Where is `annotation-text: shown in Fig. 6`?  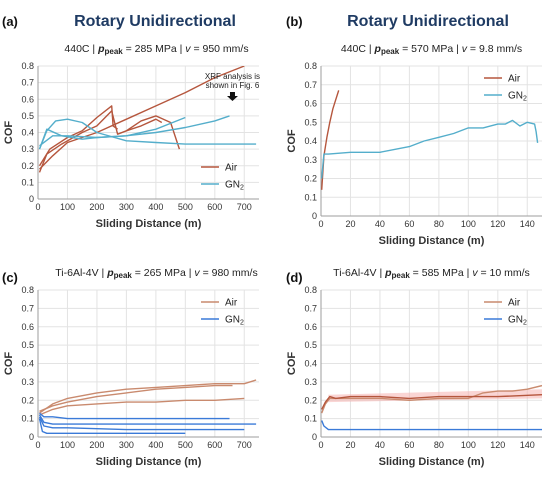 annotation-text: shown in Fig. 6 is located at coordinates (233, 85).